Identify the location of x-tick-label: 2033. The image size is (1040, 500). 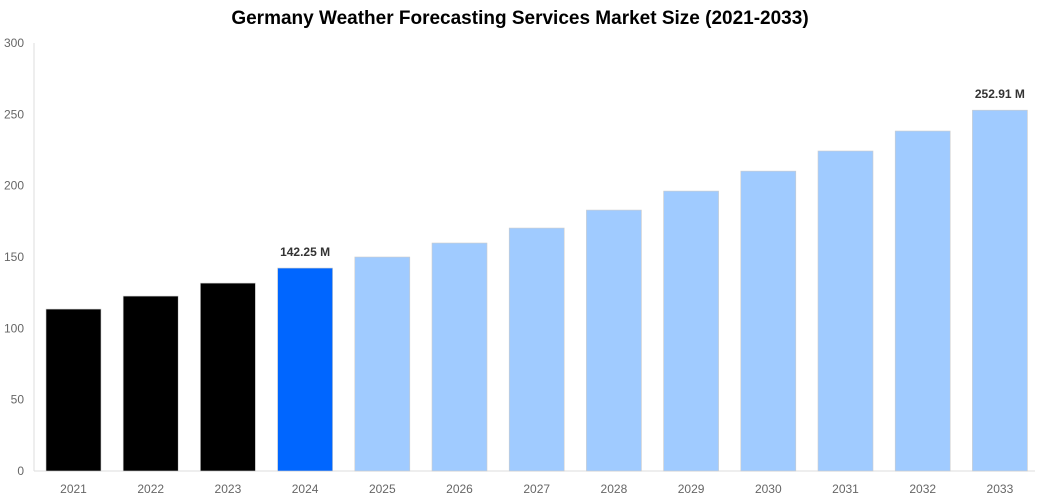
(1000, 489).